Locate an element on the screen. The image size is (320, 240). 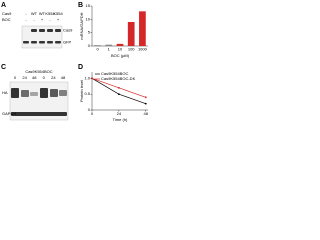
panel-label: A is located at coordinates (3, 5).